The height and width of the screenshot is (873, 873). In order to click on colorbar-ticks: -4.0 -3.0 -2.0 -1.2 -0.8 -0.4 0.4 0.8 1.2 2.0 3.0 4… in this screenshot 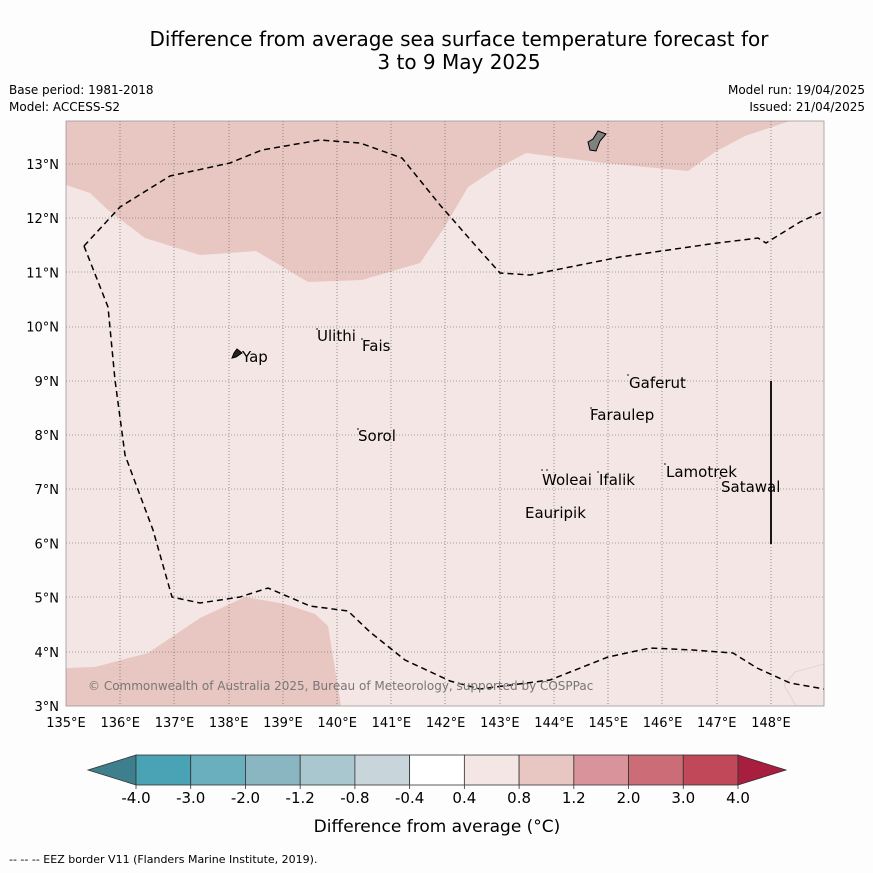, I will do `click(435, 796)`.